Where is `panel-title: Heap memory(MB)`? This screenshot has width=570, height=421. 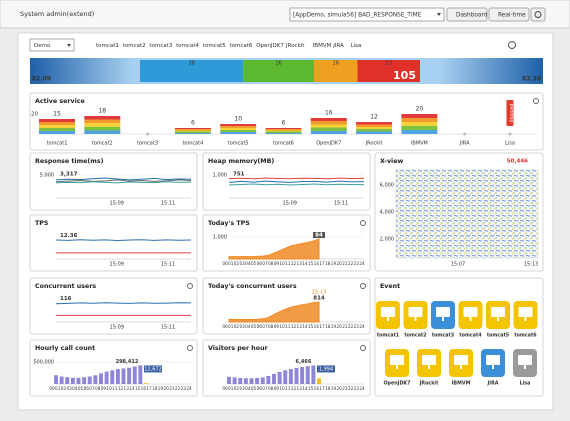
panel-title: Heap memory(MB) is located at coordinates (241, 161).